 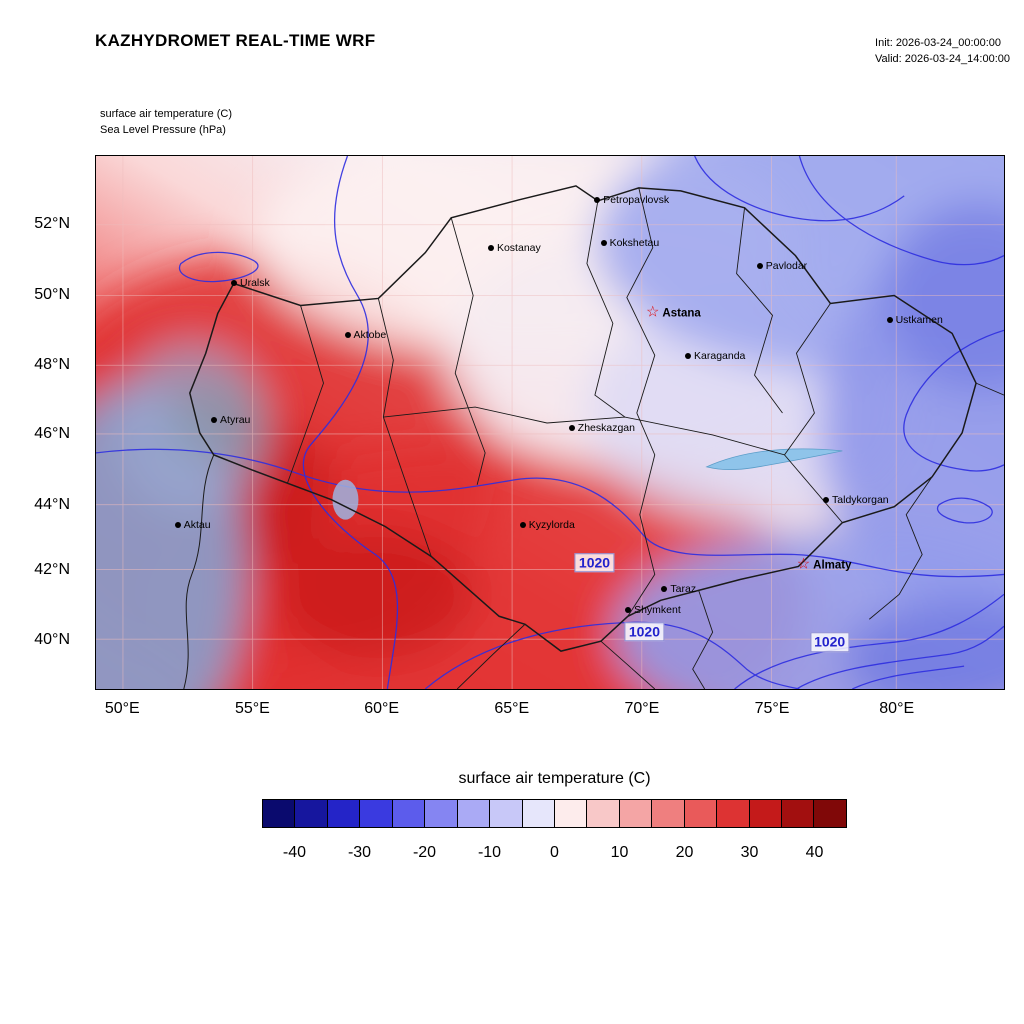 What do you see at coordinates (636, 199) in the screenshot?
I see `city-label: Petropavlovsk` at bounding box center [636, 199].